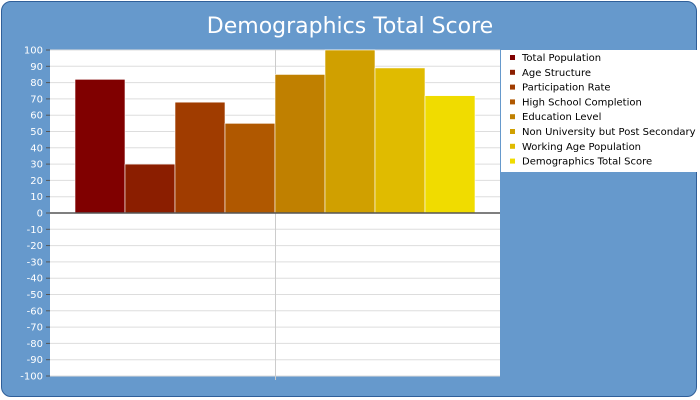 This screenshot has height=400, width=700. I want to click on y-tick-label: 0, so click(40, 214).